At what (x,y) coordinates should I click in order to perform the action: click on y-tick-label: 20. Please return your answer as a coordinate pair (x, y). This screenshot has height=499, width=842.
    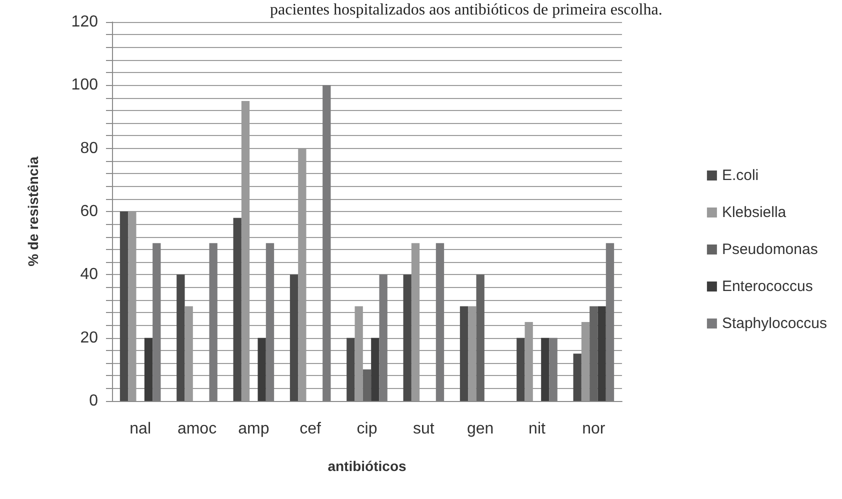
    Looking at the image, I should click on (89, 337).